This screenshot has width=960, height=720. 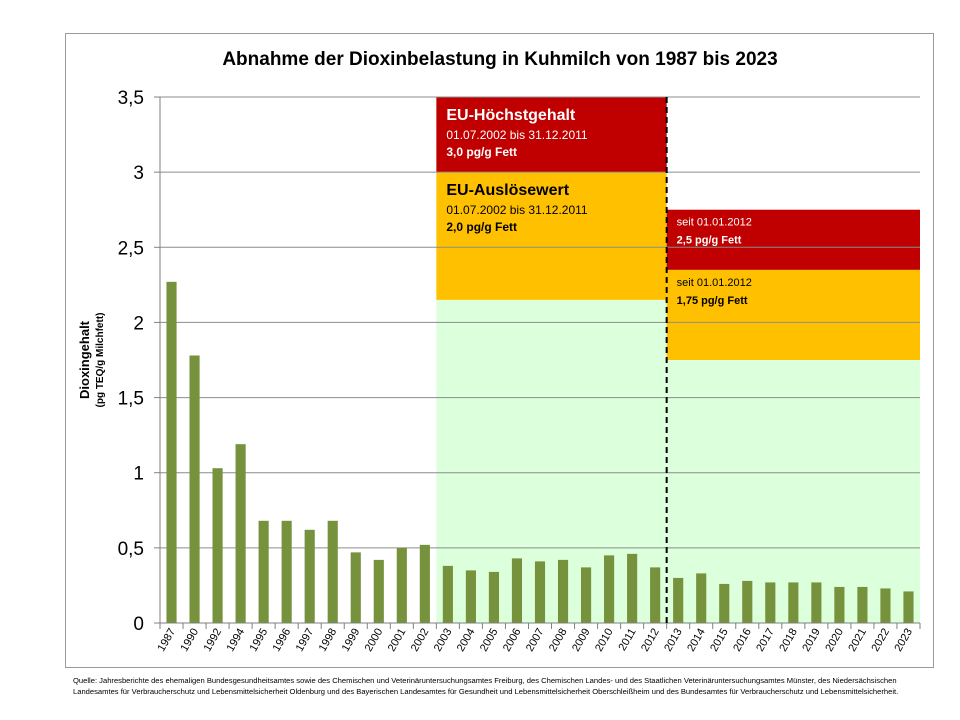 What do you see at coordinates (604, 640) in the screenshot?
I see `x-tick-label: 2010` at bounding box center [604, 640].